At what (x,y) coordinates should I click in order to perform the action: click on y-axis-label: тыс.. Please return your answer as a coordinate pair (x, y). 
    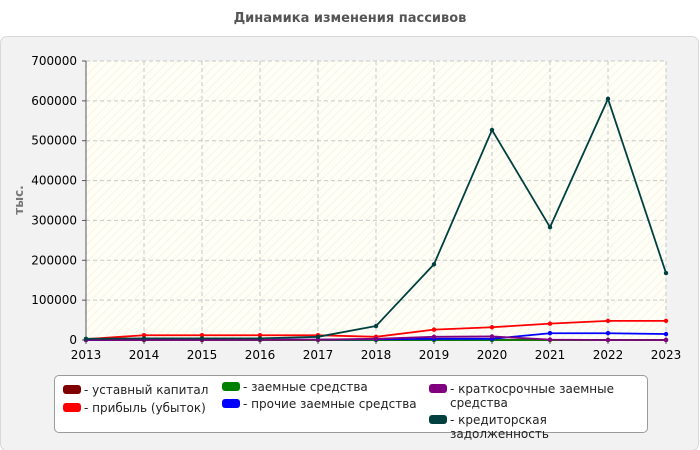
    Looking at the image, I should click on (19, 199).